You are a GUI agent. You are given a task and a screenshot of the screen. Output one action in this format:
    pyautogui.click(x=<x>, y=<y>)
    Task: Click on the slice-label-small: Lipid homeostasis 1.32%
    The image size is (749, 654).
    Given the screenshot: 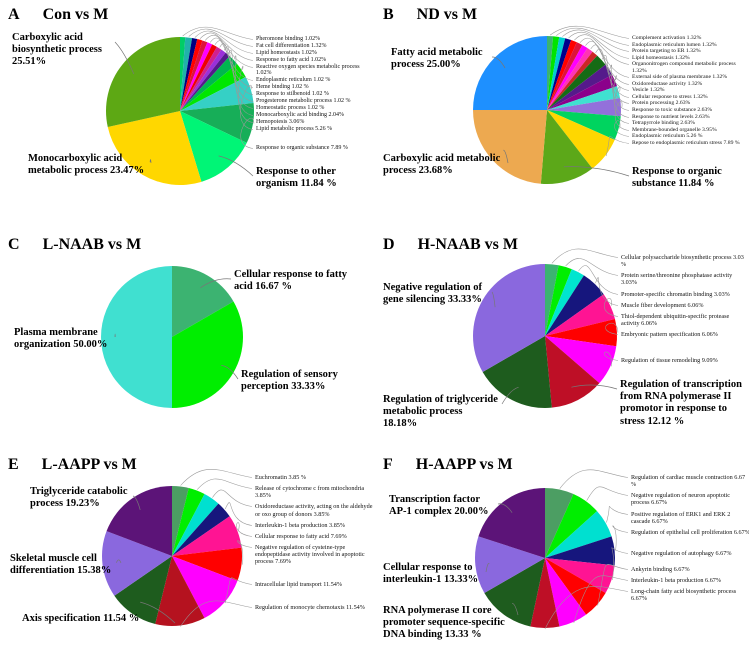 What is the action you would take?
    pyautogui.click(x=661, y=57)
    